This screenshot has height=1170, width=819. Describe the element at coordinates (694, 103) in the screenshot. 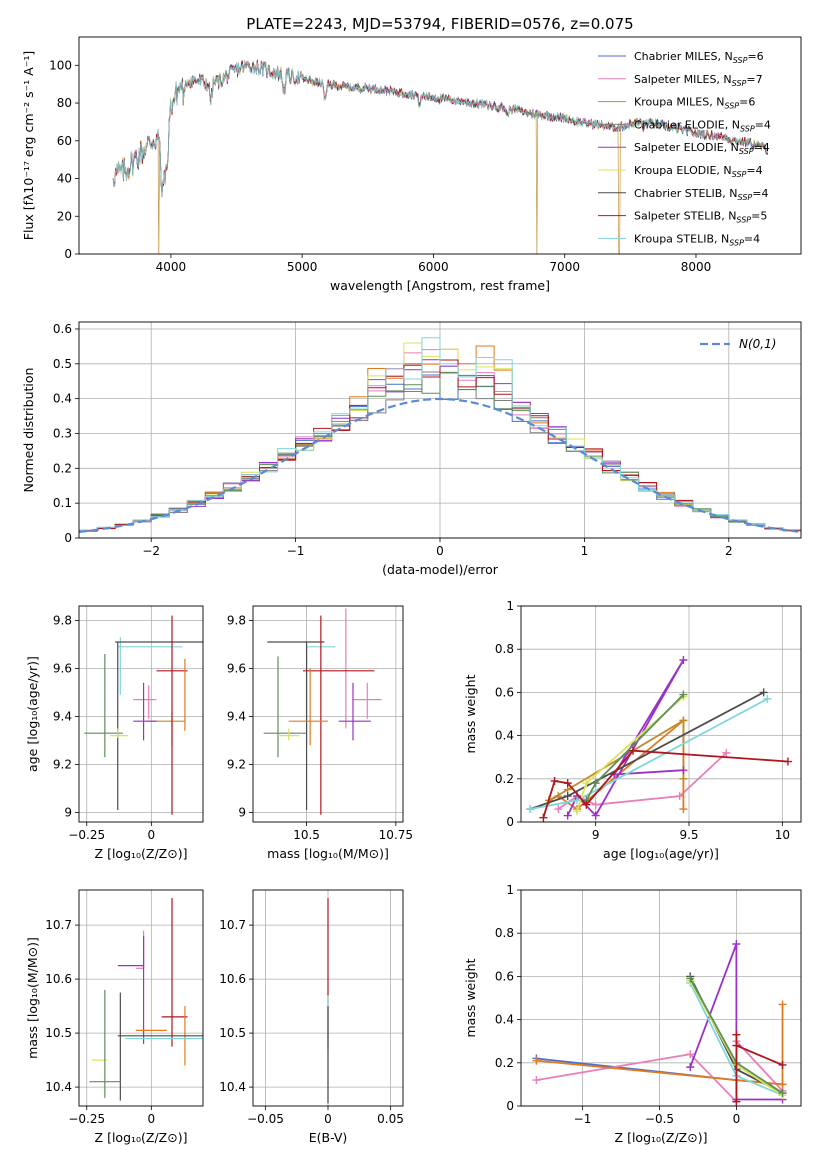

I see `legend-entry: Kroupa MILES, NSSP=6` at that location.